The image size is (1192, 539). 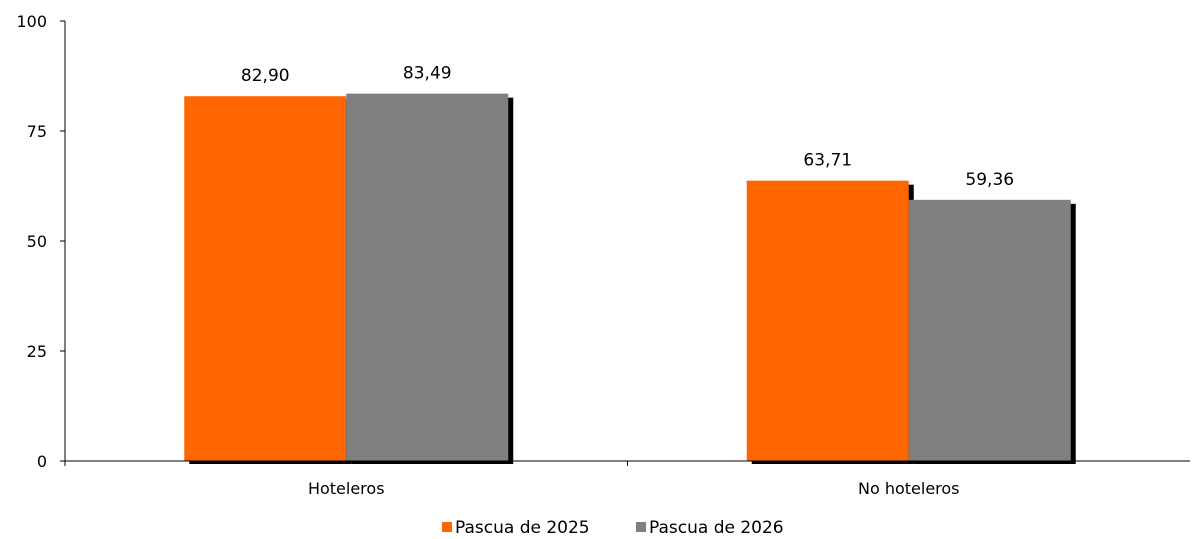 What do you see at coordinates (37, 241) in the screenshot?
I see `y-tick-label: 50` at bounding box center [37, 241].